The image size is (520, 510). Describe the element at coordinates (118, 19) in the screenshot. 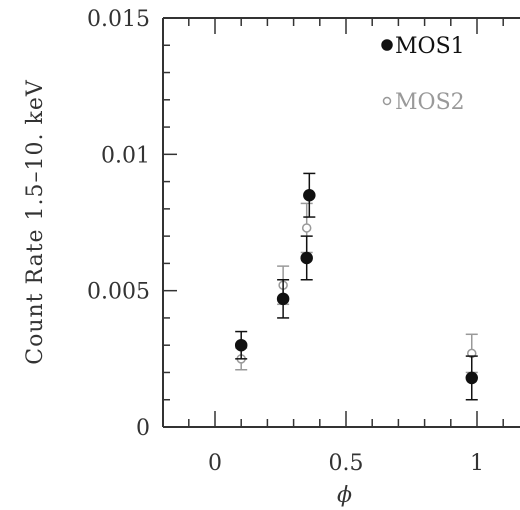

I see `y-tick-label: 0.015` at that location.